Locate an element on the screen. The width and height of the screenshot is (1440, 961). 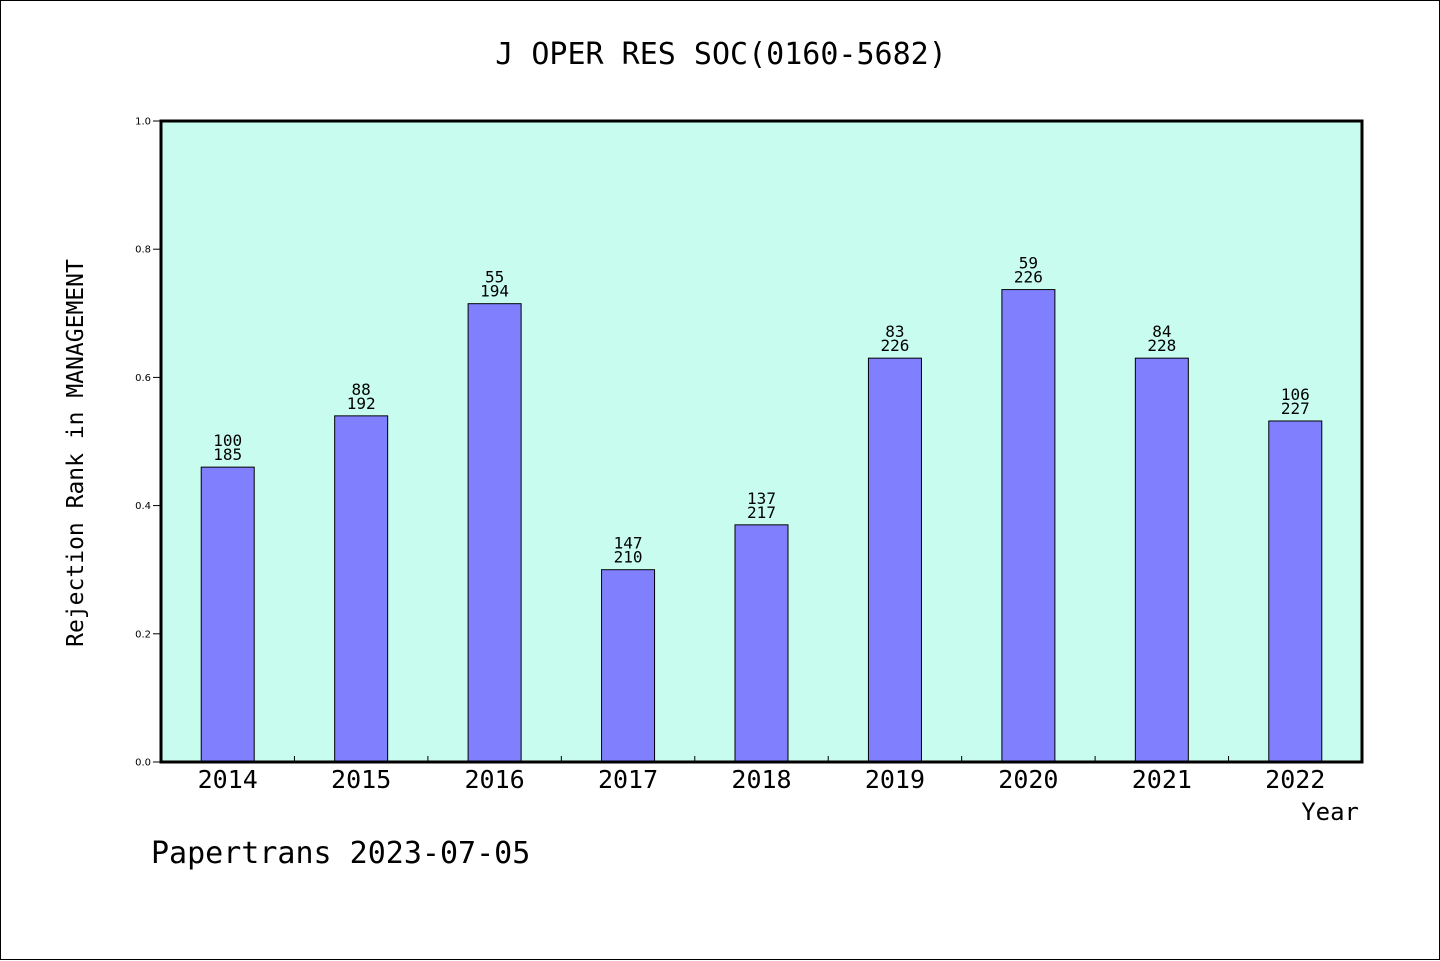
footer-credit: Papertrans 2023-07-05 is located at coordinates (341, 853).